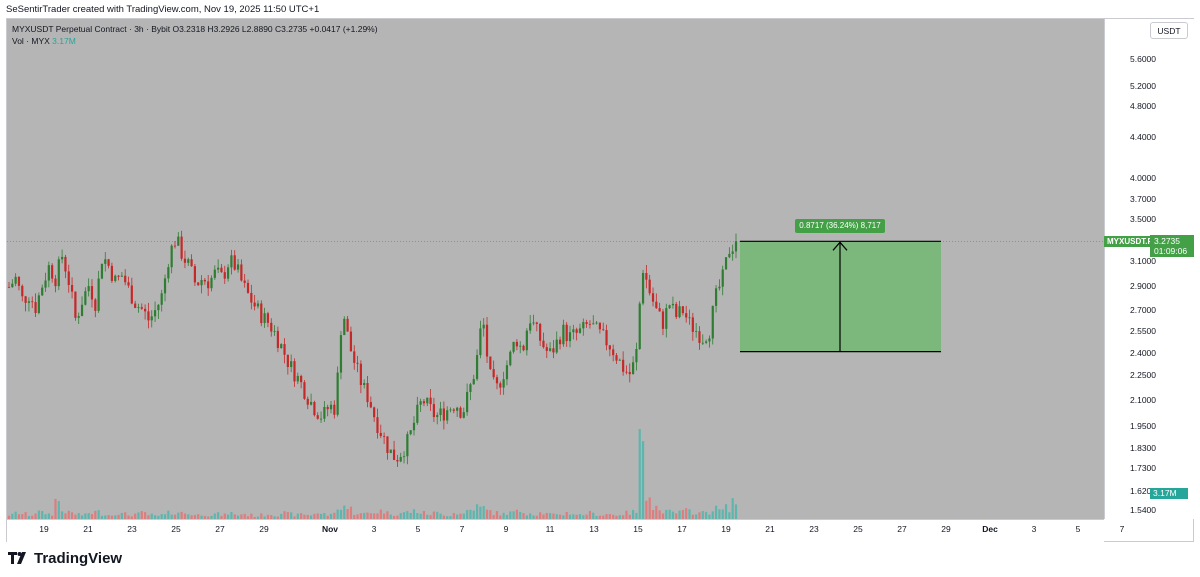  Describe the element at coordinates (555, 530) in the screenshot. I see `time-axis` at that location.